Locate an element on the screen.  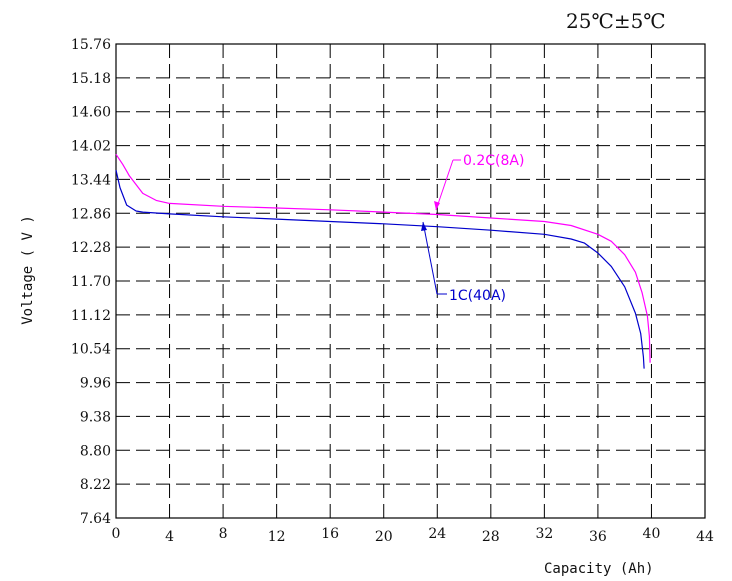
temperature-annotation: 25℃±5℃ is located at coordinates (616, 21).